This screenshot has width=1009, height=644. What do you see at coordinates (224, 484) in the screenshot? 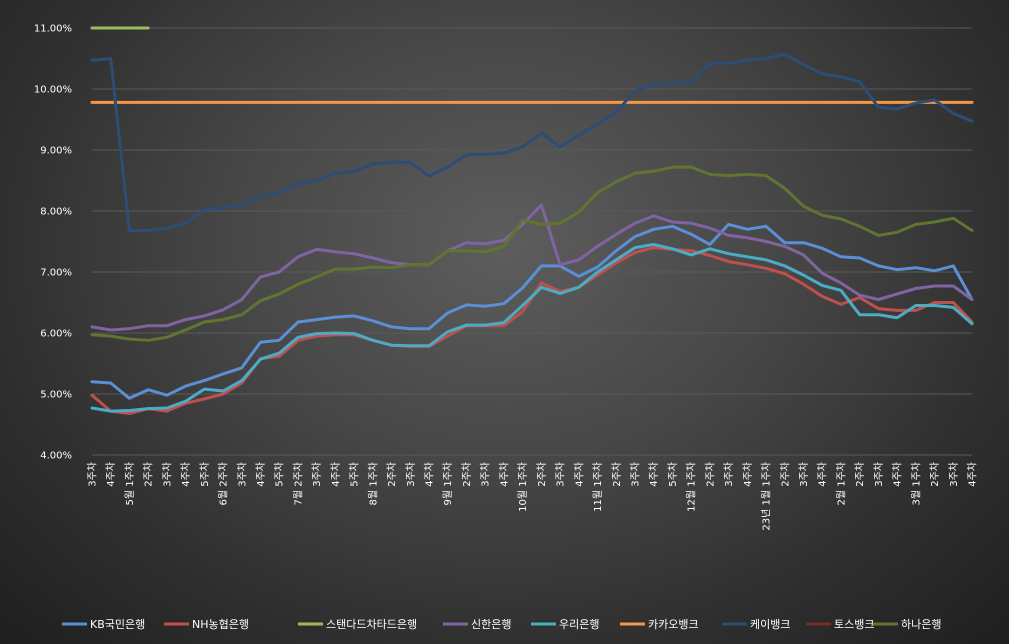
I see `x-tick-label: 6월 2주차` at bounding box center [224, 484].